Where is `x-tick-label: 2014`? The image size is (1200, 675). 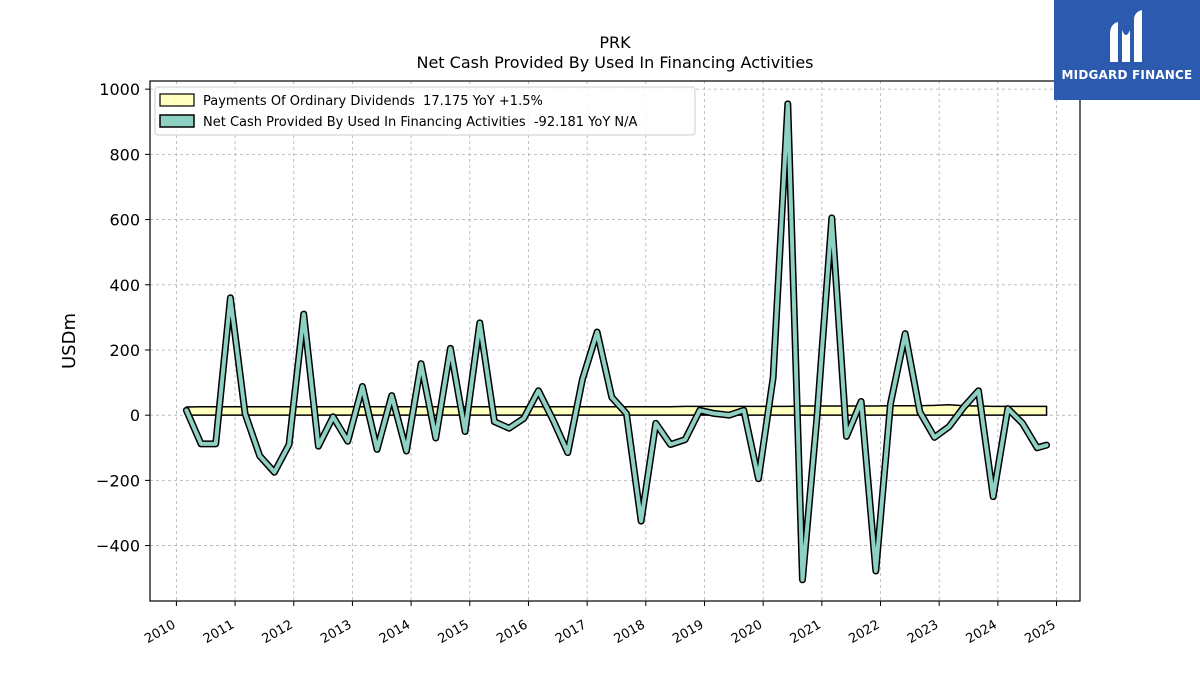
x-tick-label: 2014 is located at coordinates (395, 632).